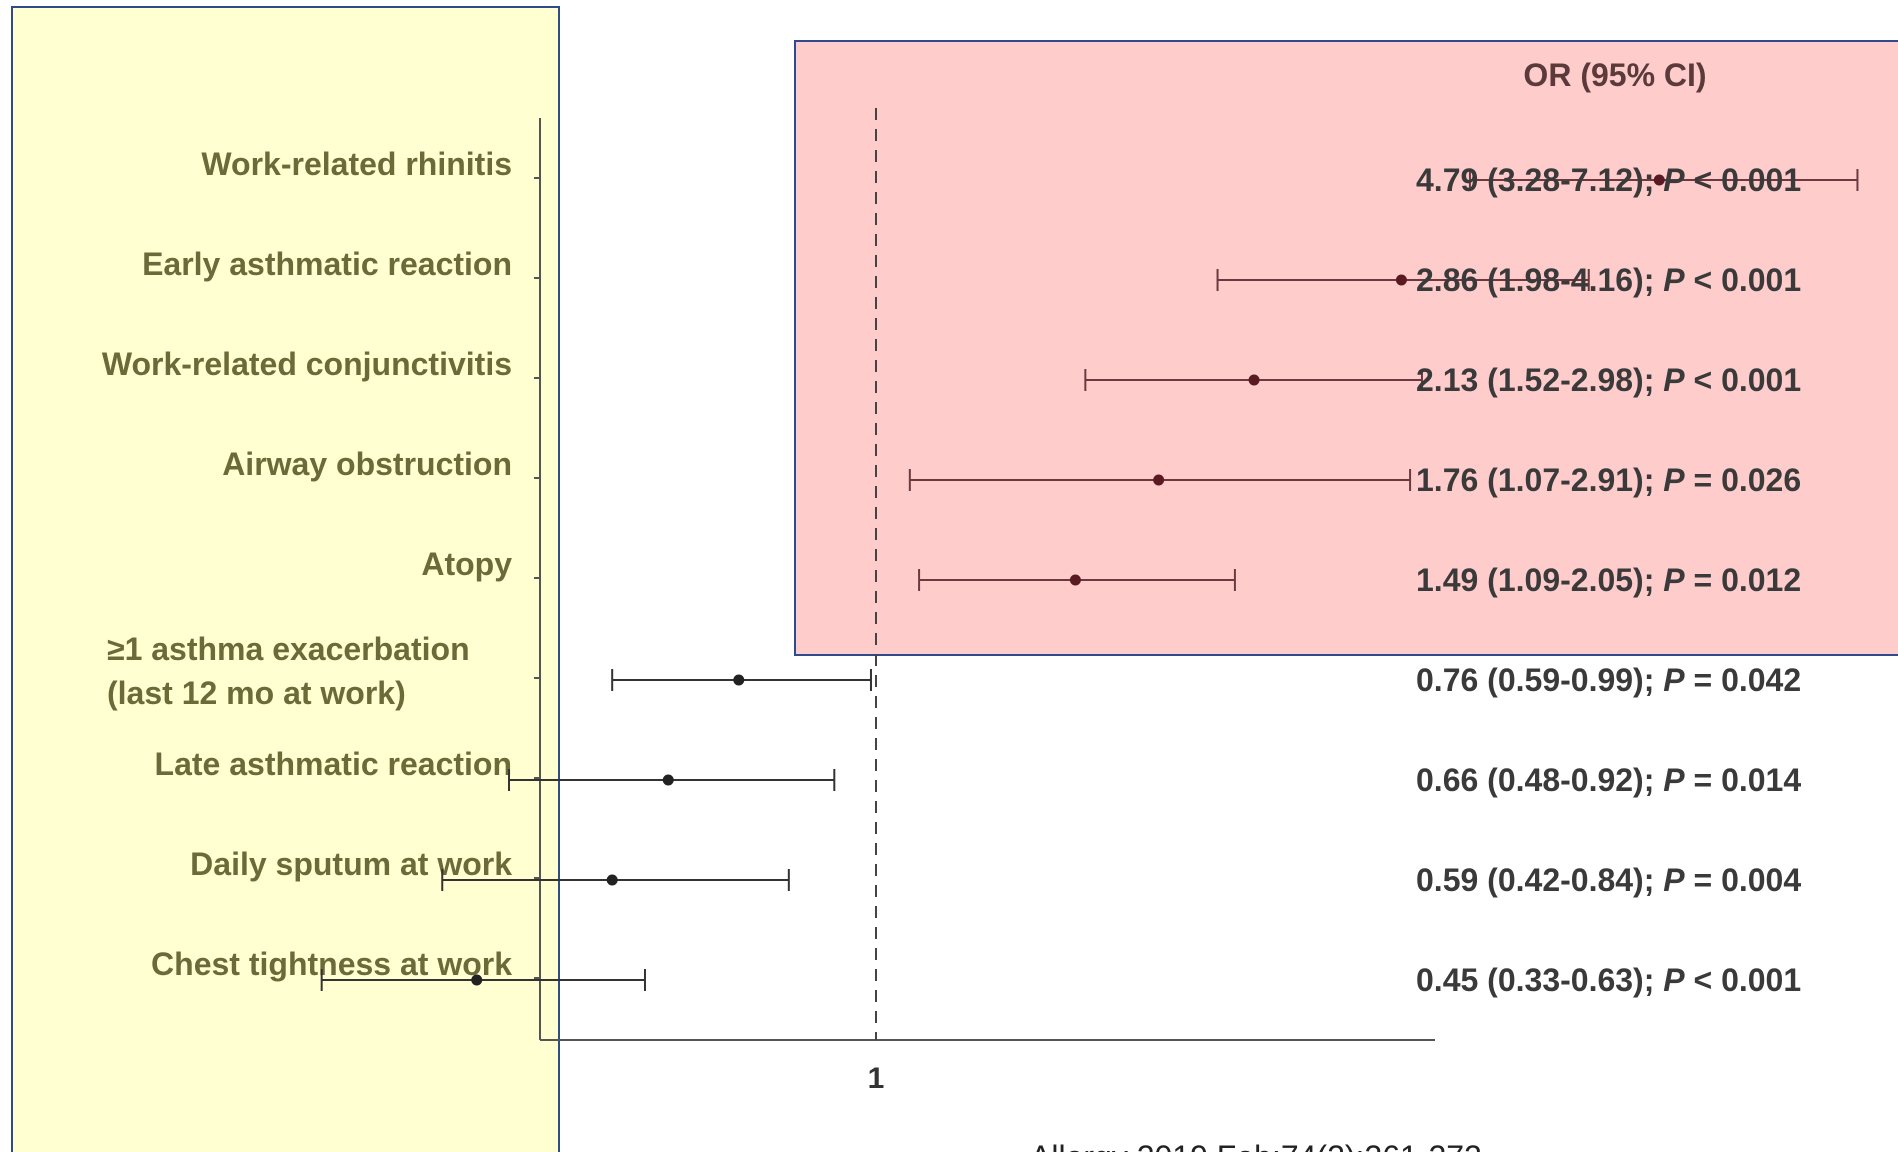 Image resolution: width=1898 pixels, height=1152 pixels. I want to click on ci-text: 0.59 (0.42-0.84); P = 0.004, so click(1608, 880).